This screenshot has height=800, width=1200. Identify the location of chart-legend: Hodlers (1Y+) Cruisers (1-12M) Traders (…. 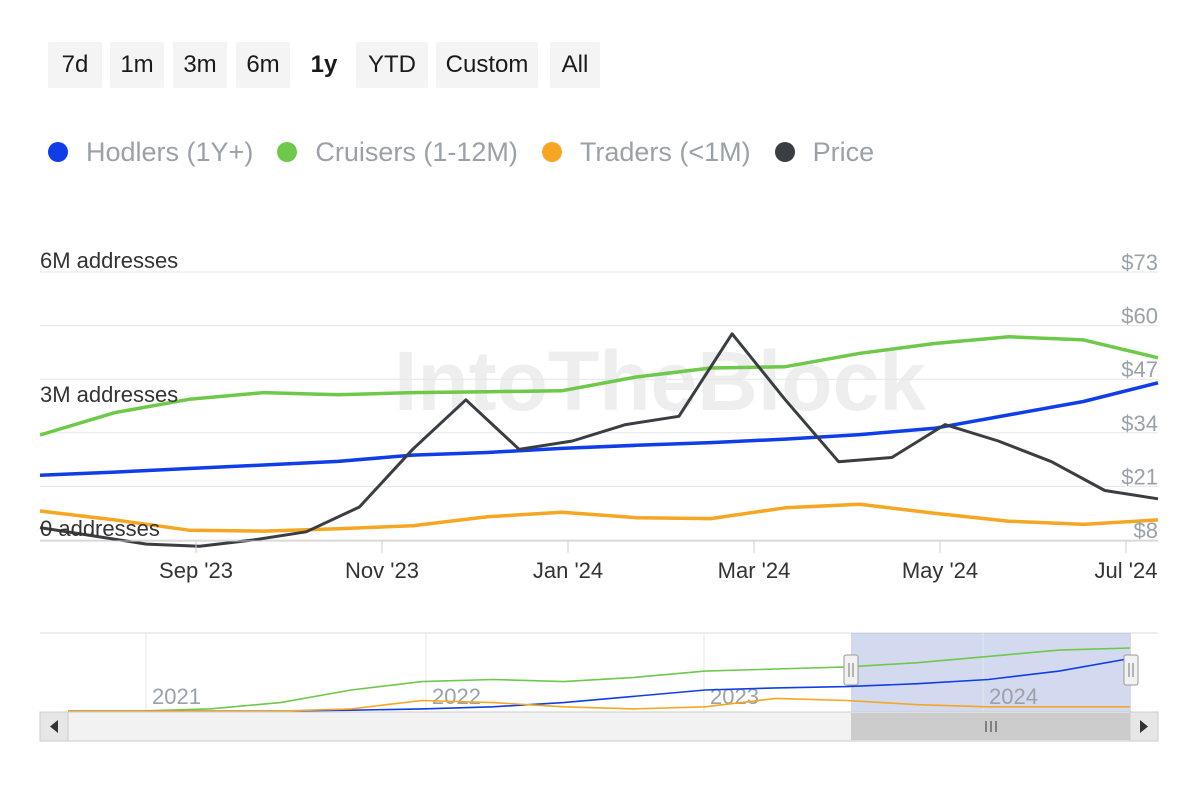
(473, 152).